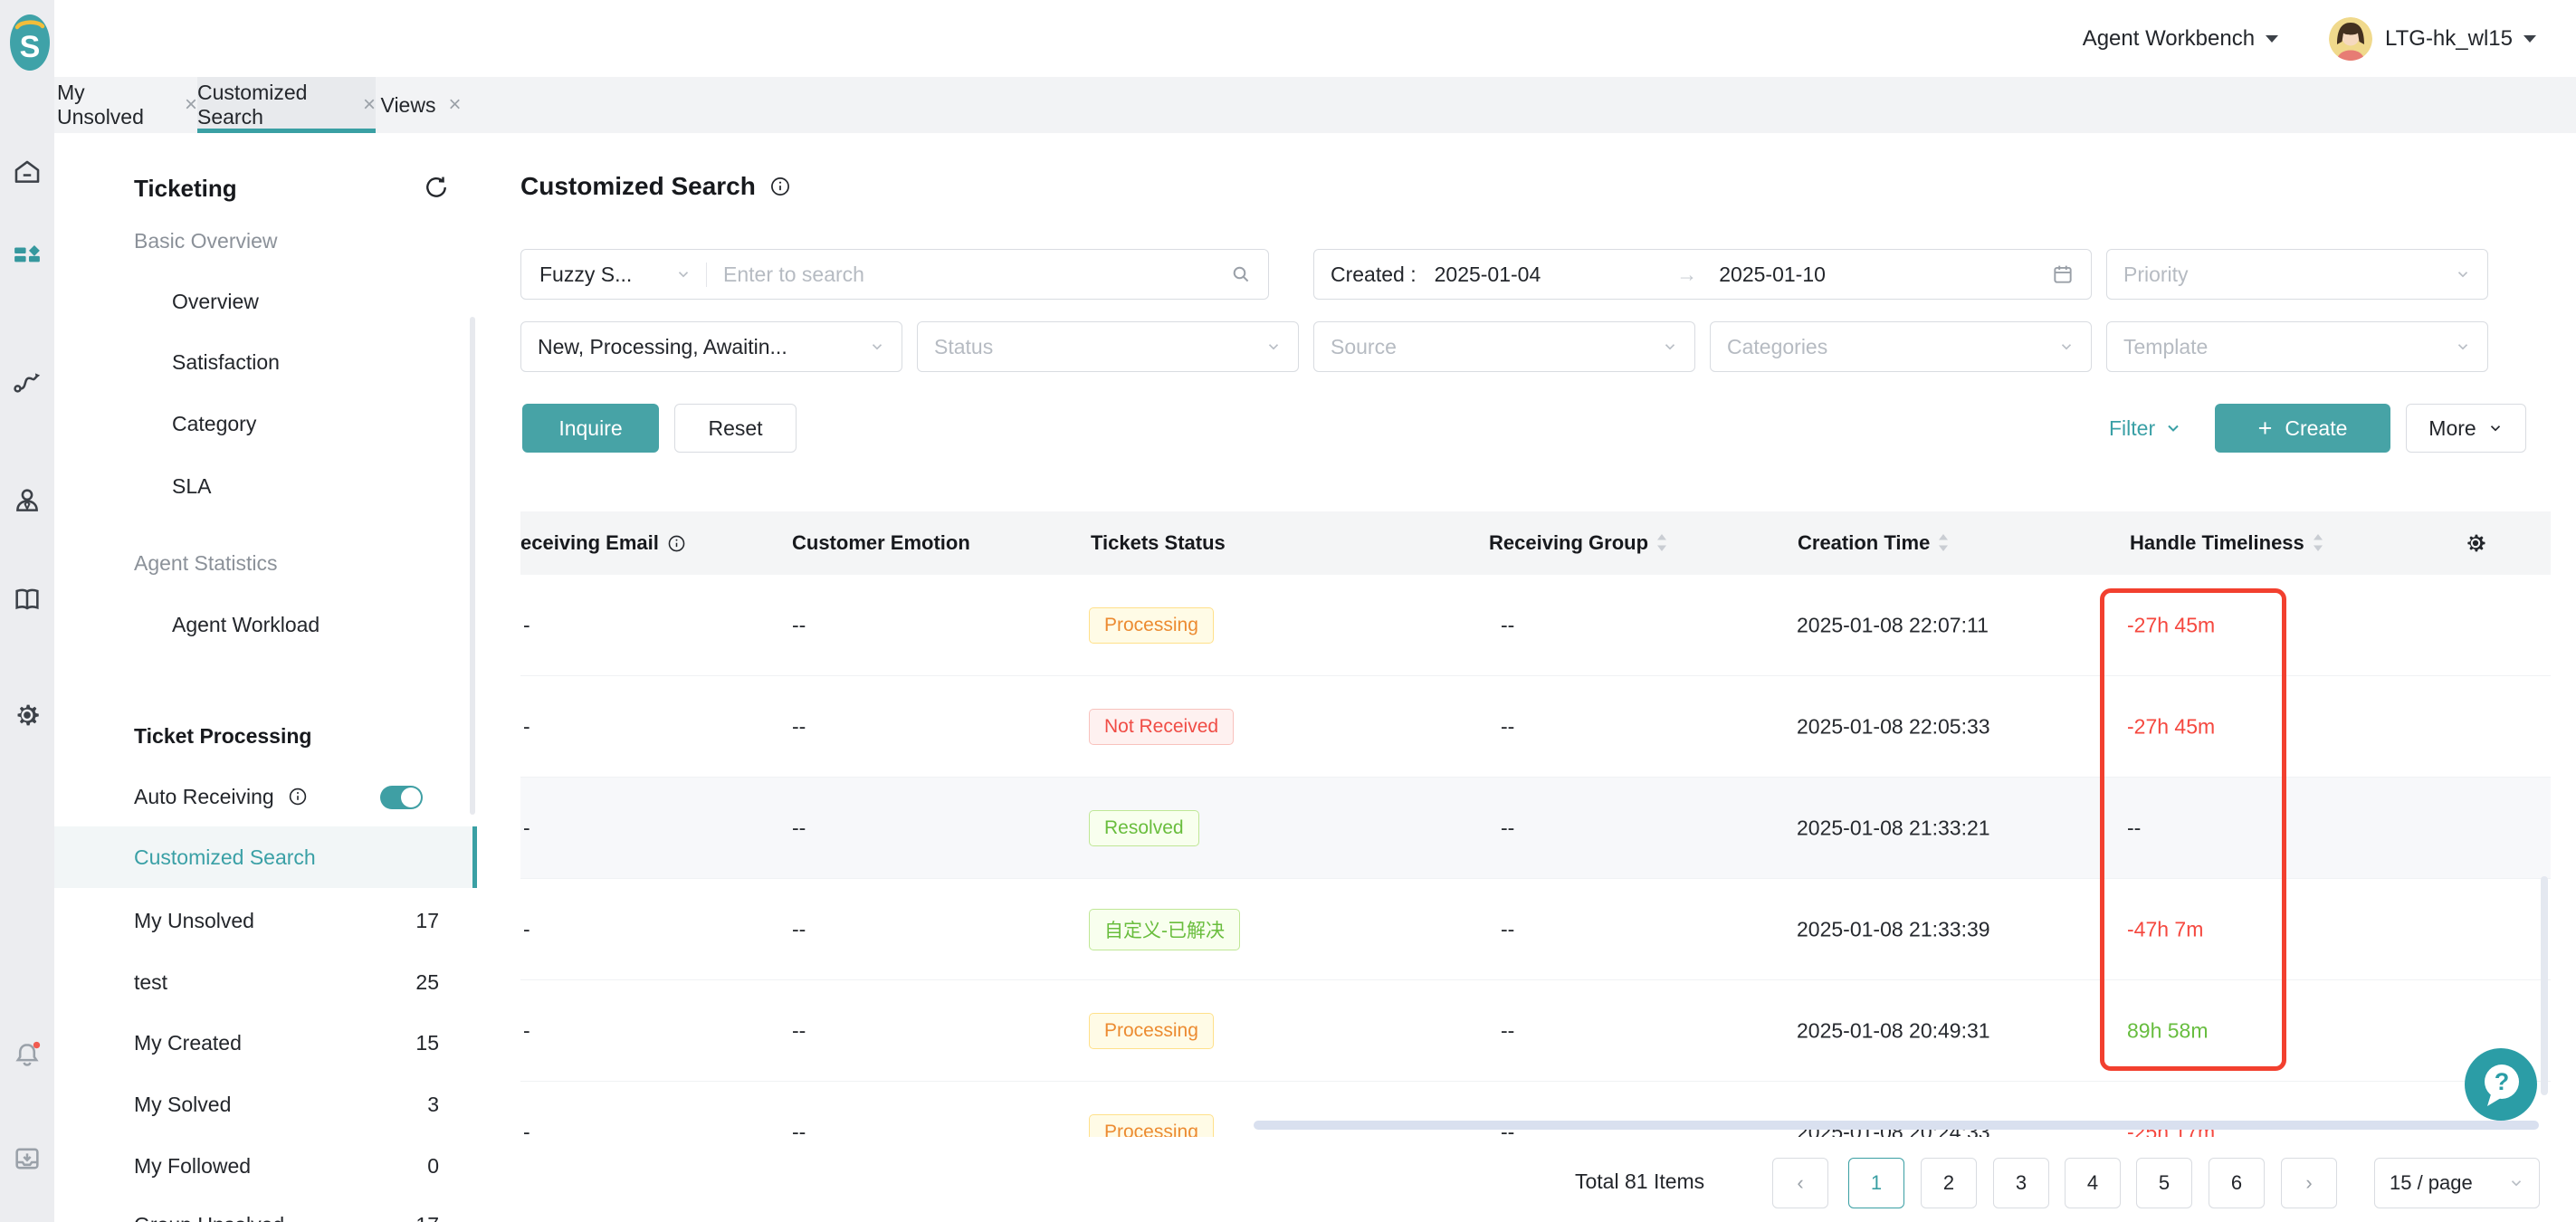 The image size is (2576, 1222). I want to click on date-to: 2025-01-10, so click(1772, 274).